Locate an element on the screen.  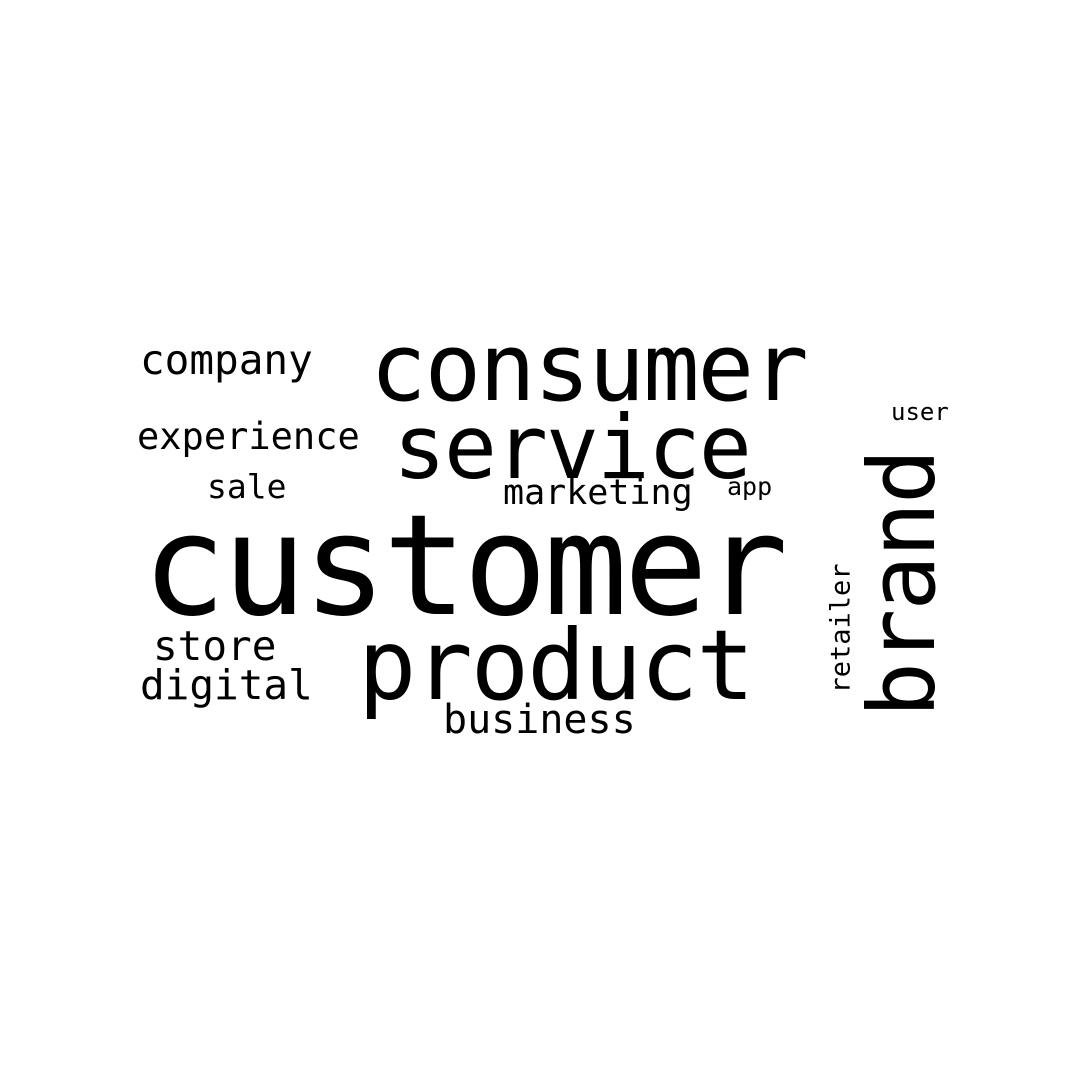
word-company: company is located at coordinates (226, 360).